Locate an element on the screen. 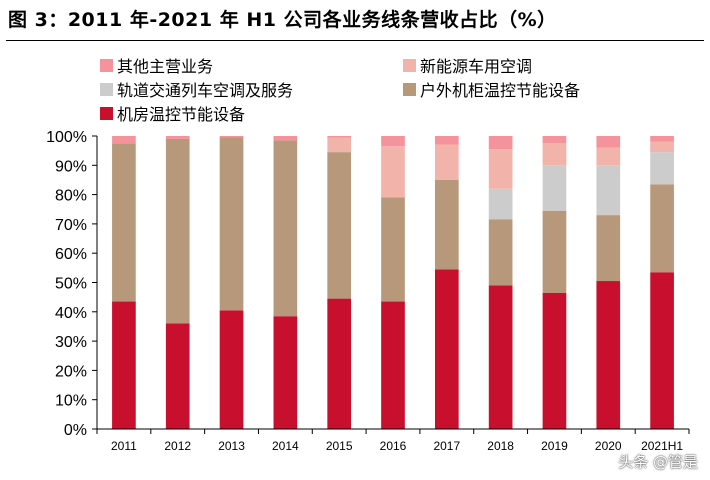 The image size is (710, 480). watermark: 头条 @管是 is located at coordinates (658, 462).